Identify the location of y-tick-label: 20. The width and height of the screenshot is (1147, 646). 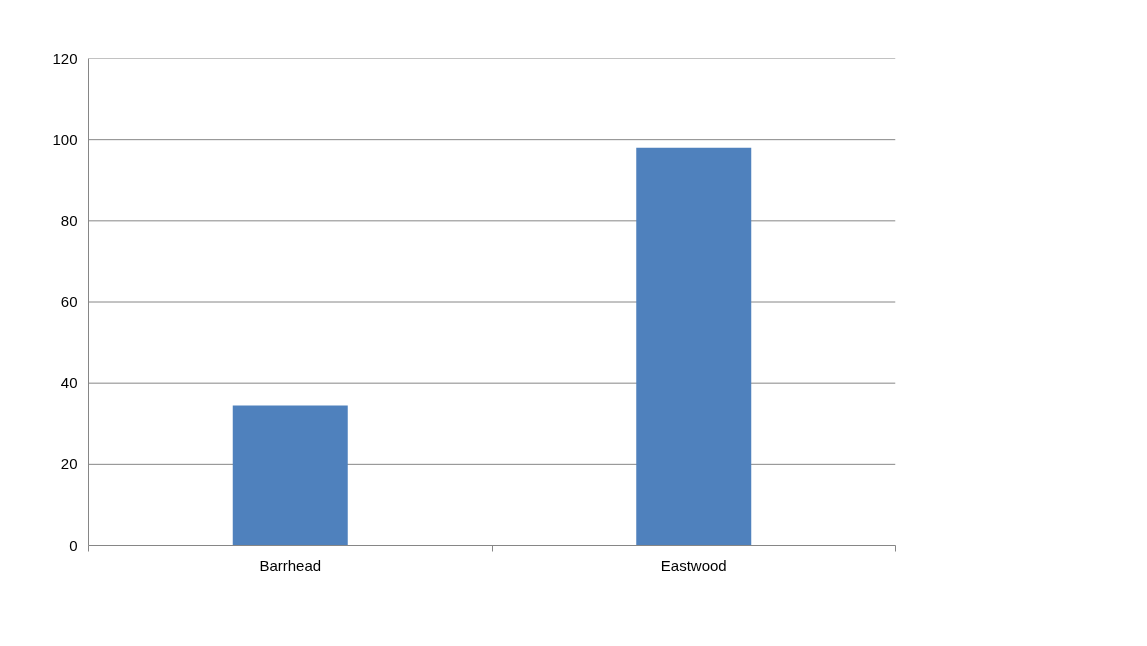
(69, 464).